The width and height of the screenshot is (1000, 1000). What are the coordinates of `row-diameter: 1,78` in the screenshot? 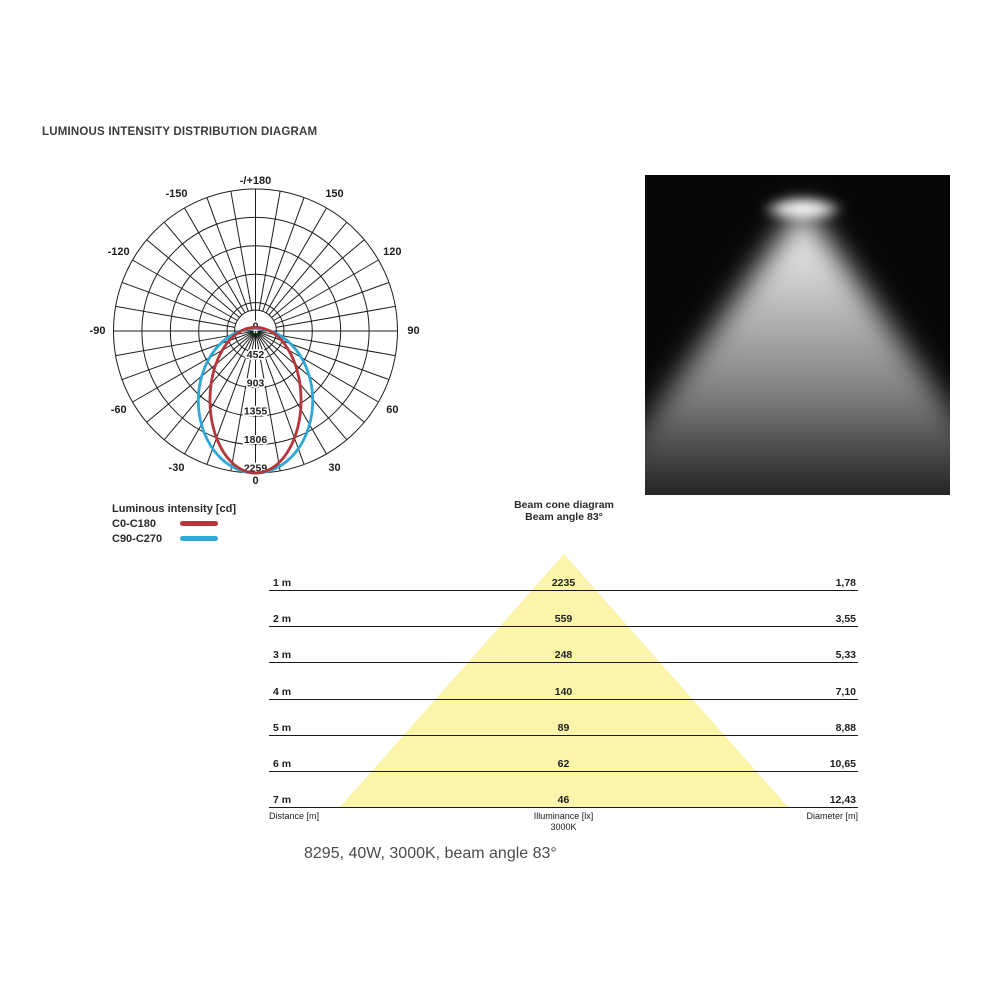 It's located at (845, 583).